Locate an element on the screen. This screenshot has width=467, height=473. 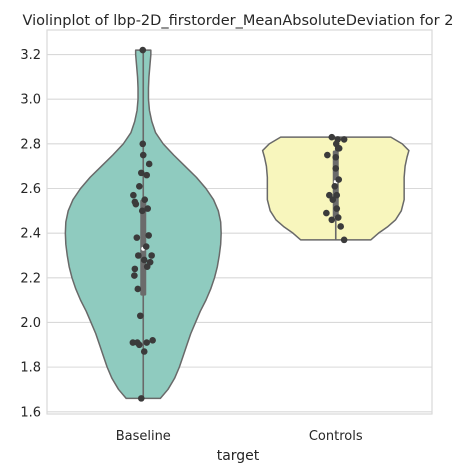
y-tick-label: 1.8 is located at coordinates (30, 368).